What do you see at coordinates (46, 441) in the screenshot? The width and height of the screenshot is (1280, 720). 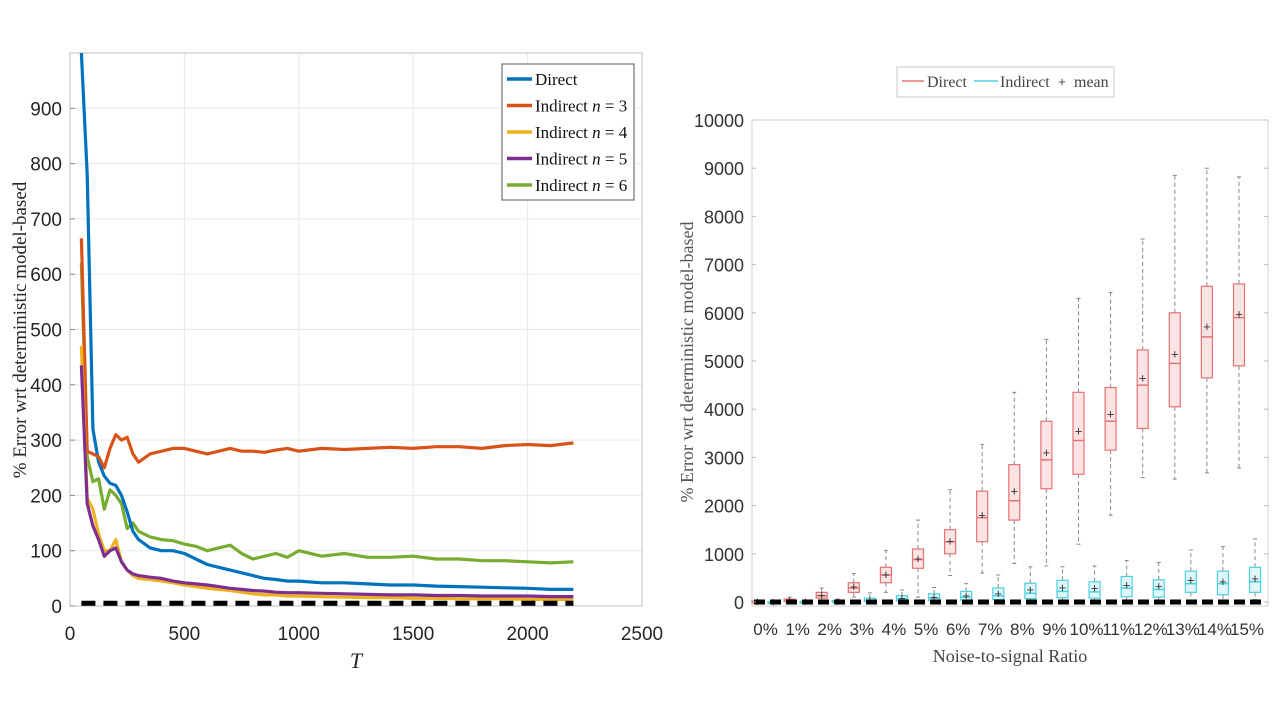 I see `y-tick-label: 300` at bounding box center [46, 441].